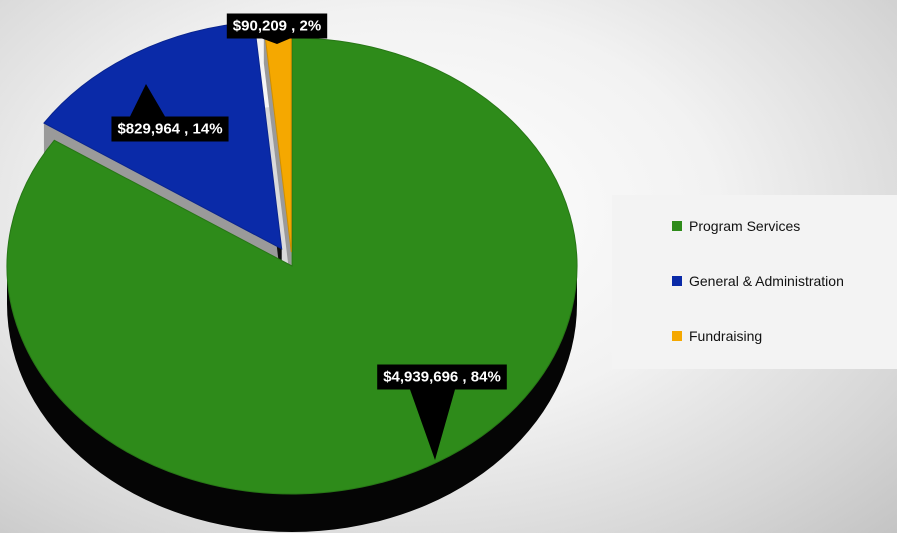 This screenshot has width=897, height=533. I want to click on data-label-text-general-administration: $829,964 , 14%, so click(169, 129).